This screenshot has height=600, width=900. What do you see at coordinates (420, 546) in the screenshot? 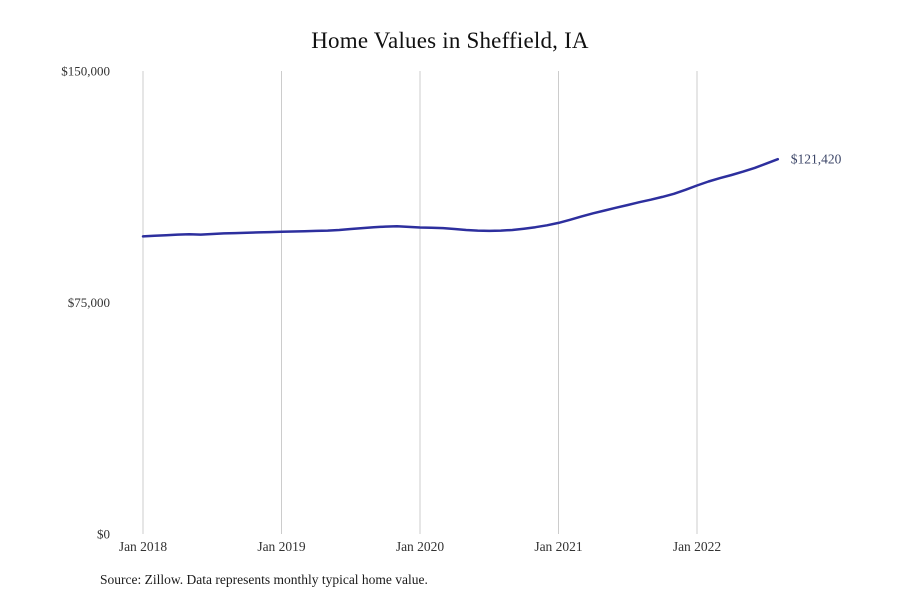
I see `x-tick-label: Jan 2020` at bounding box center [420, 546].